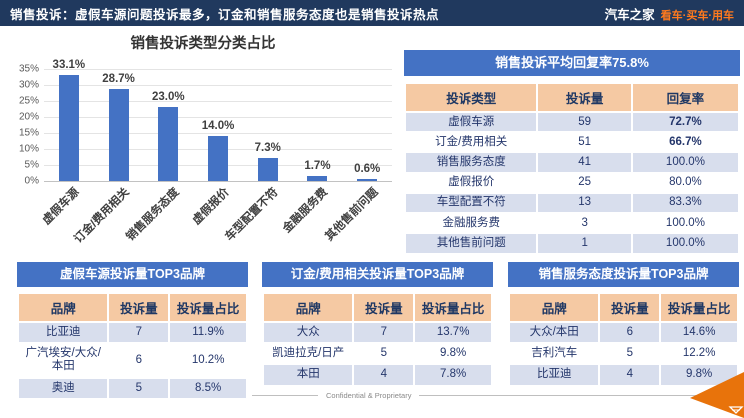 The width and height of the screenshot is (744, 418). What do you see at coordinates (69, 65) in the screenshot?
I see `bar-value-label: 33.1%` at bounding box center [69, 65].